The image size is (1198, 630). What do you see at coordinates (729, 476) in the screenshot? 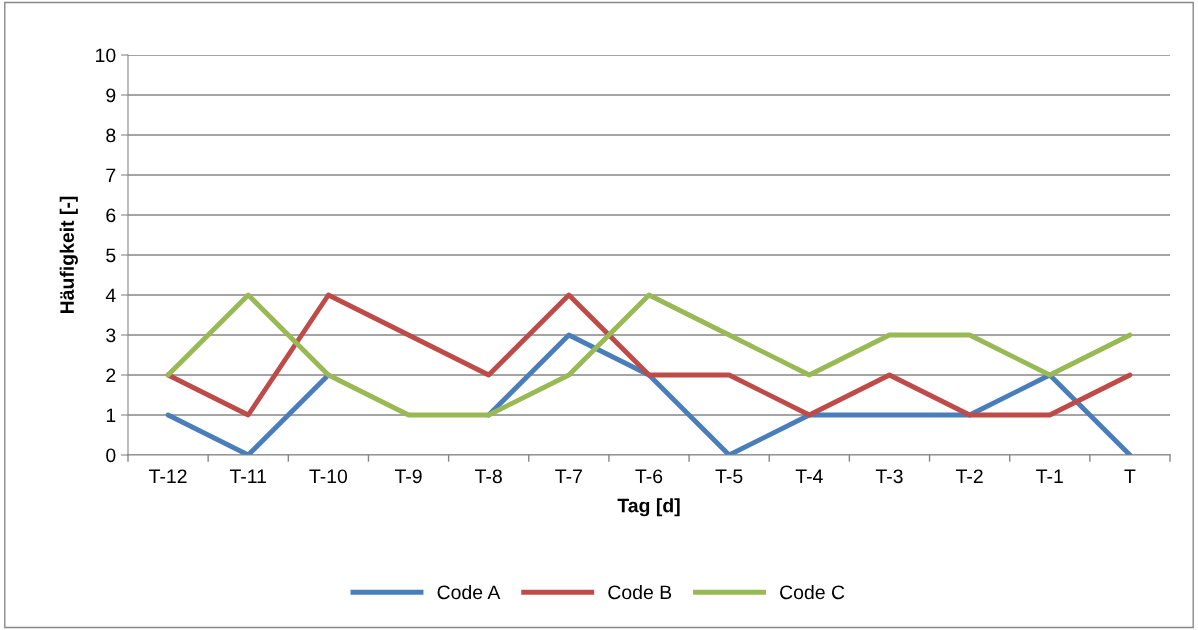
I see `x-tick-label: T-5` at bounding box center [729, 476].